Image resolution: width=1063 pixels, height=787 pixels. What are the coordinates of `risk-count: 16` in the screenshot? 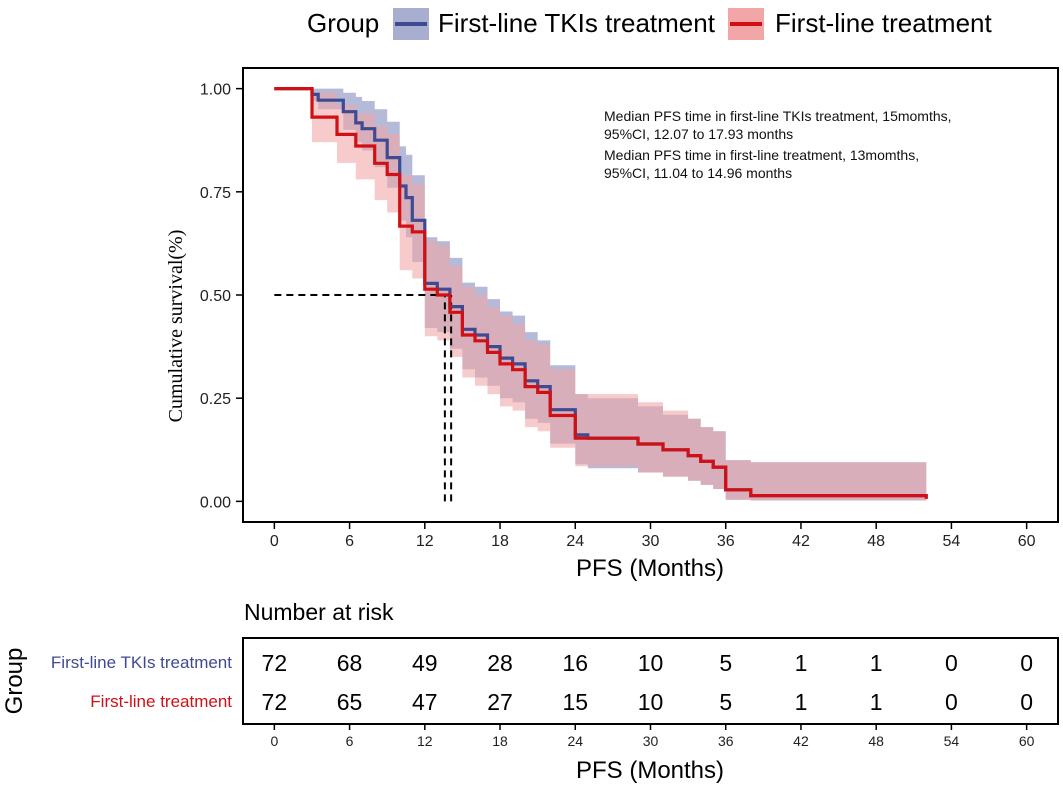 It's located at (575, 663).